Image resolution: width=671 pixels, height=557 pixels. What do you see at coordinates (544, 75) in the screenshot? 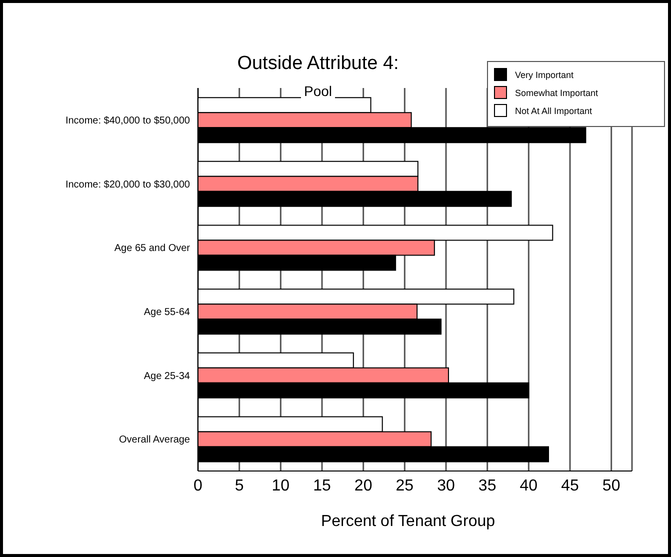
I see `legend-label: Very Important` at bounding box center [544, 75].